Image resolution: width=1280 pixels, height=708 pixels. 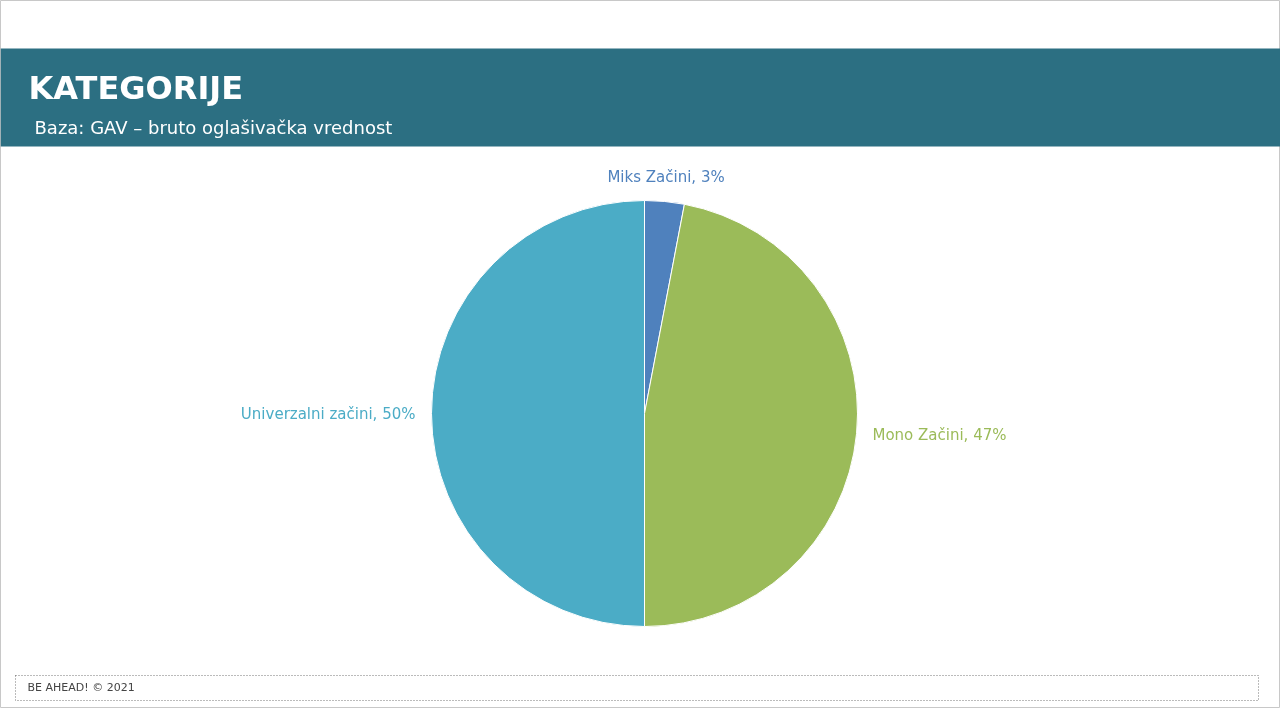 I want to click on slice-label: Miks Začini, 3%, so click(x=666, y=176).